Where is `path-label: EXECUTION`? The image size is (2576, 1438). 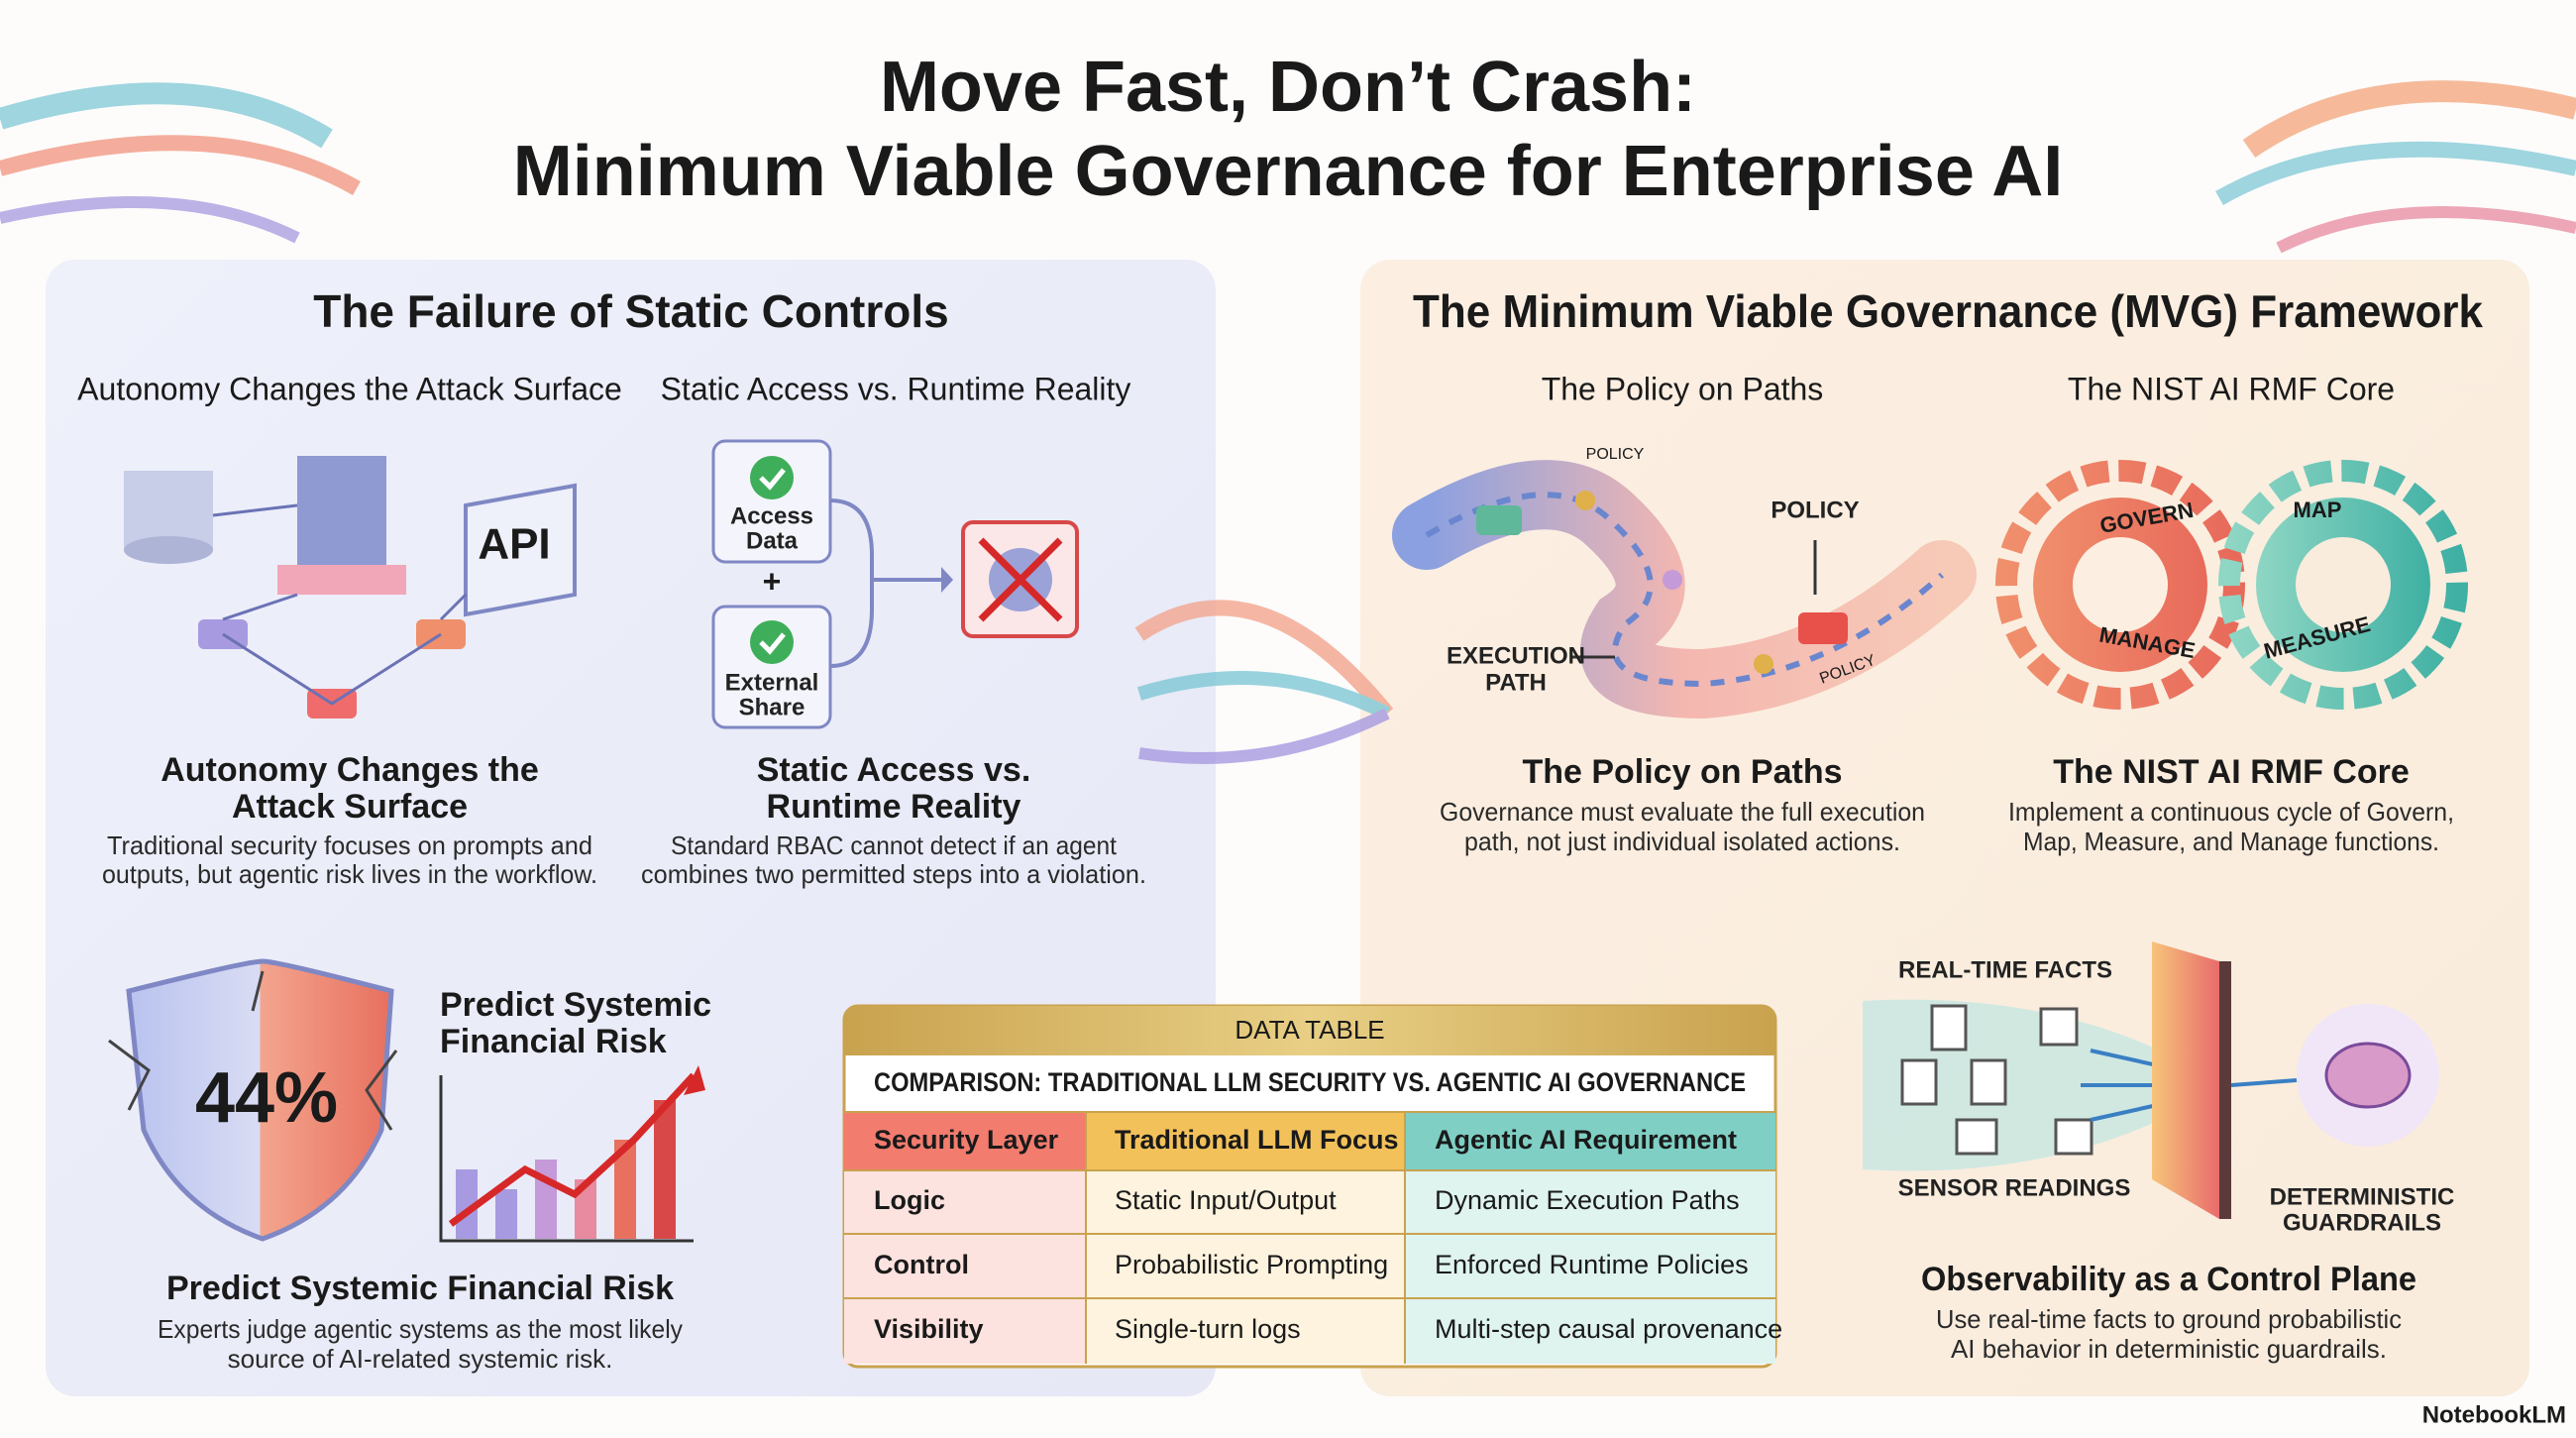
path-label: EXECUTION is located at coordinates (1516, 656).